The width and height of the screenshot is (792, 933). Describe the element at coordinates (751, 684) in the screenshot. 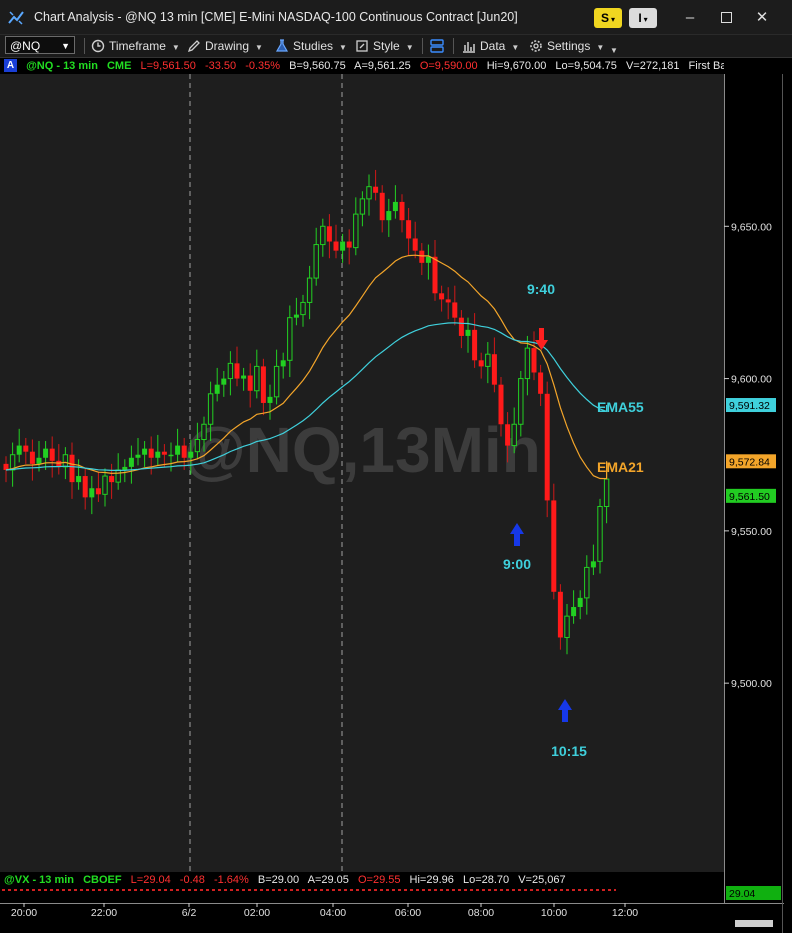

I see `y-tick-label: 9,500.00` at that location.